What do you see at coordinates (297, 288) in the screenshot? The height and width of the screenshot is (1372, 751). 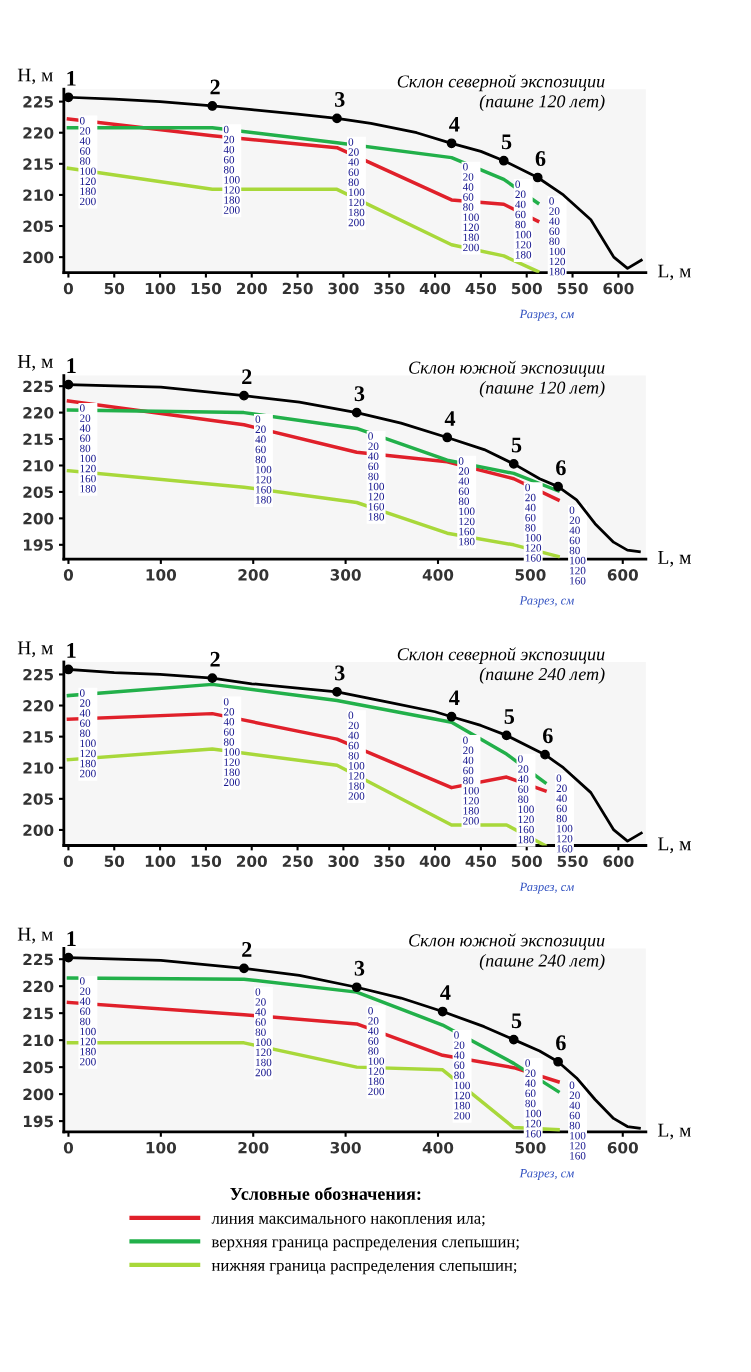 I see `x-tick-label: 250` at bounding box center [297, 288].